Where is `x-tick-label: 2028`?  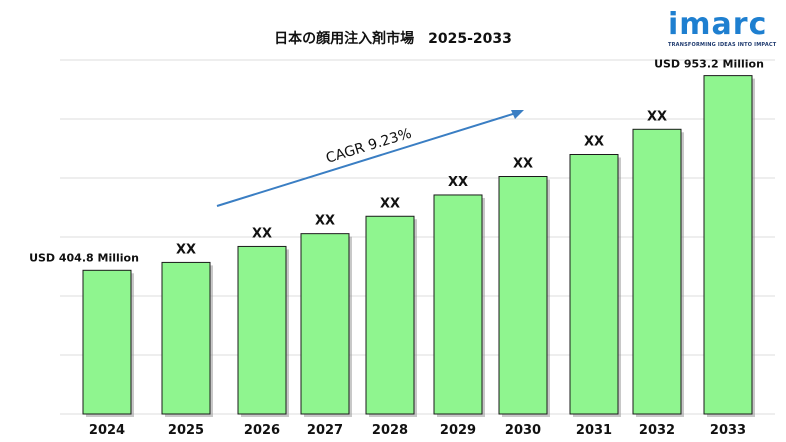
x-tick-label: 2028 is located at coordinates (390, 430).